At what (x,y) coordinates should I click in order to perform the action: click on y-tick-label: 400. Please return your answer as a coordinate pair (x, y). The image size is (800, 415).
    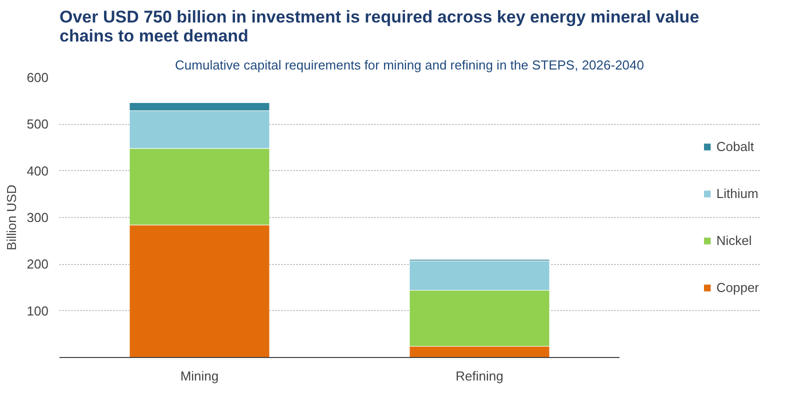
    Looking at the image, I should click on (37, 170).